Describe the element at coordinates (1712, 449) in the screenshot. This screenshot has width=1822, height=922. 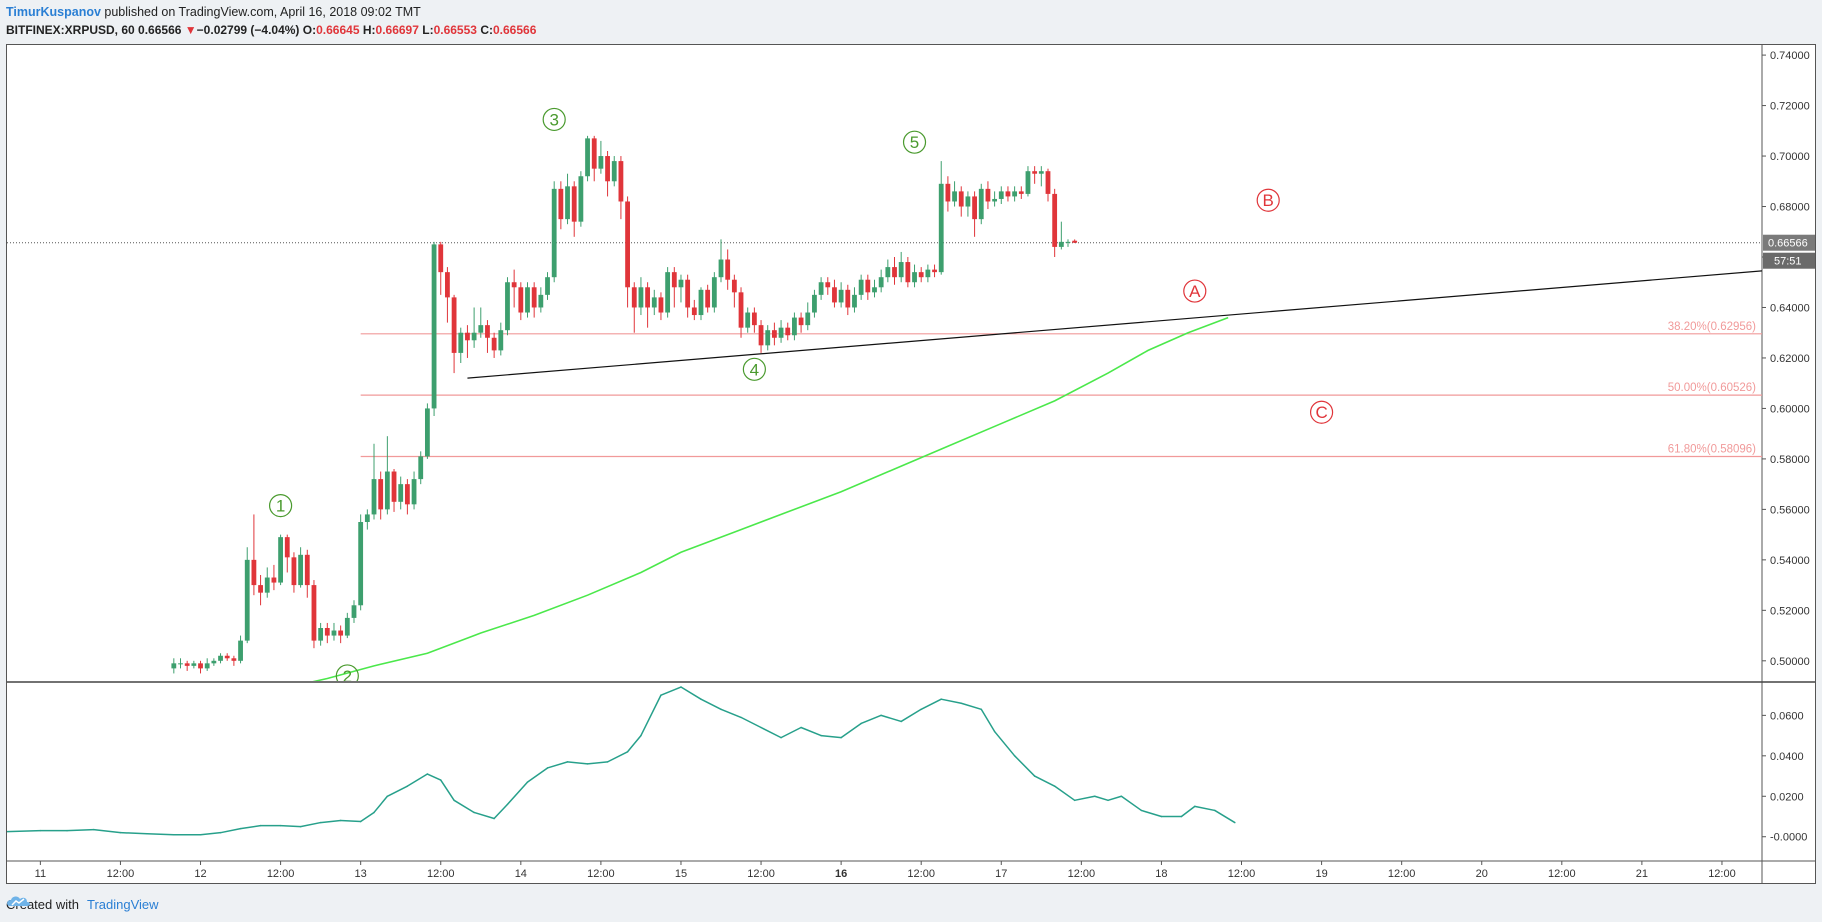
I see `fib-level-label: 61.80%(0.58096)` at that location.